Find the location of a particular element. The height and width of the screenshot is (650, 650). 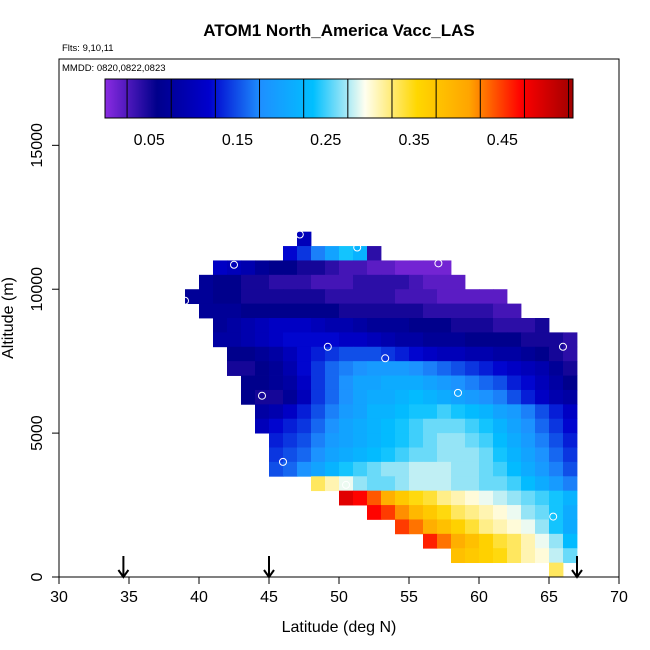

x-tick-label: 65 is located at coordinates (549, 597).